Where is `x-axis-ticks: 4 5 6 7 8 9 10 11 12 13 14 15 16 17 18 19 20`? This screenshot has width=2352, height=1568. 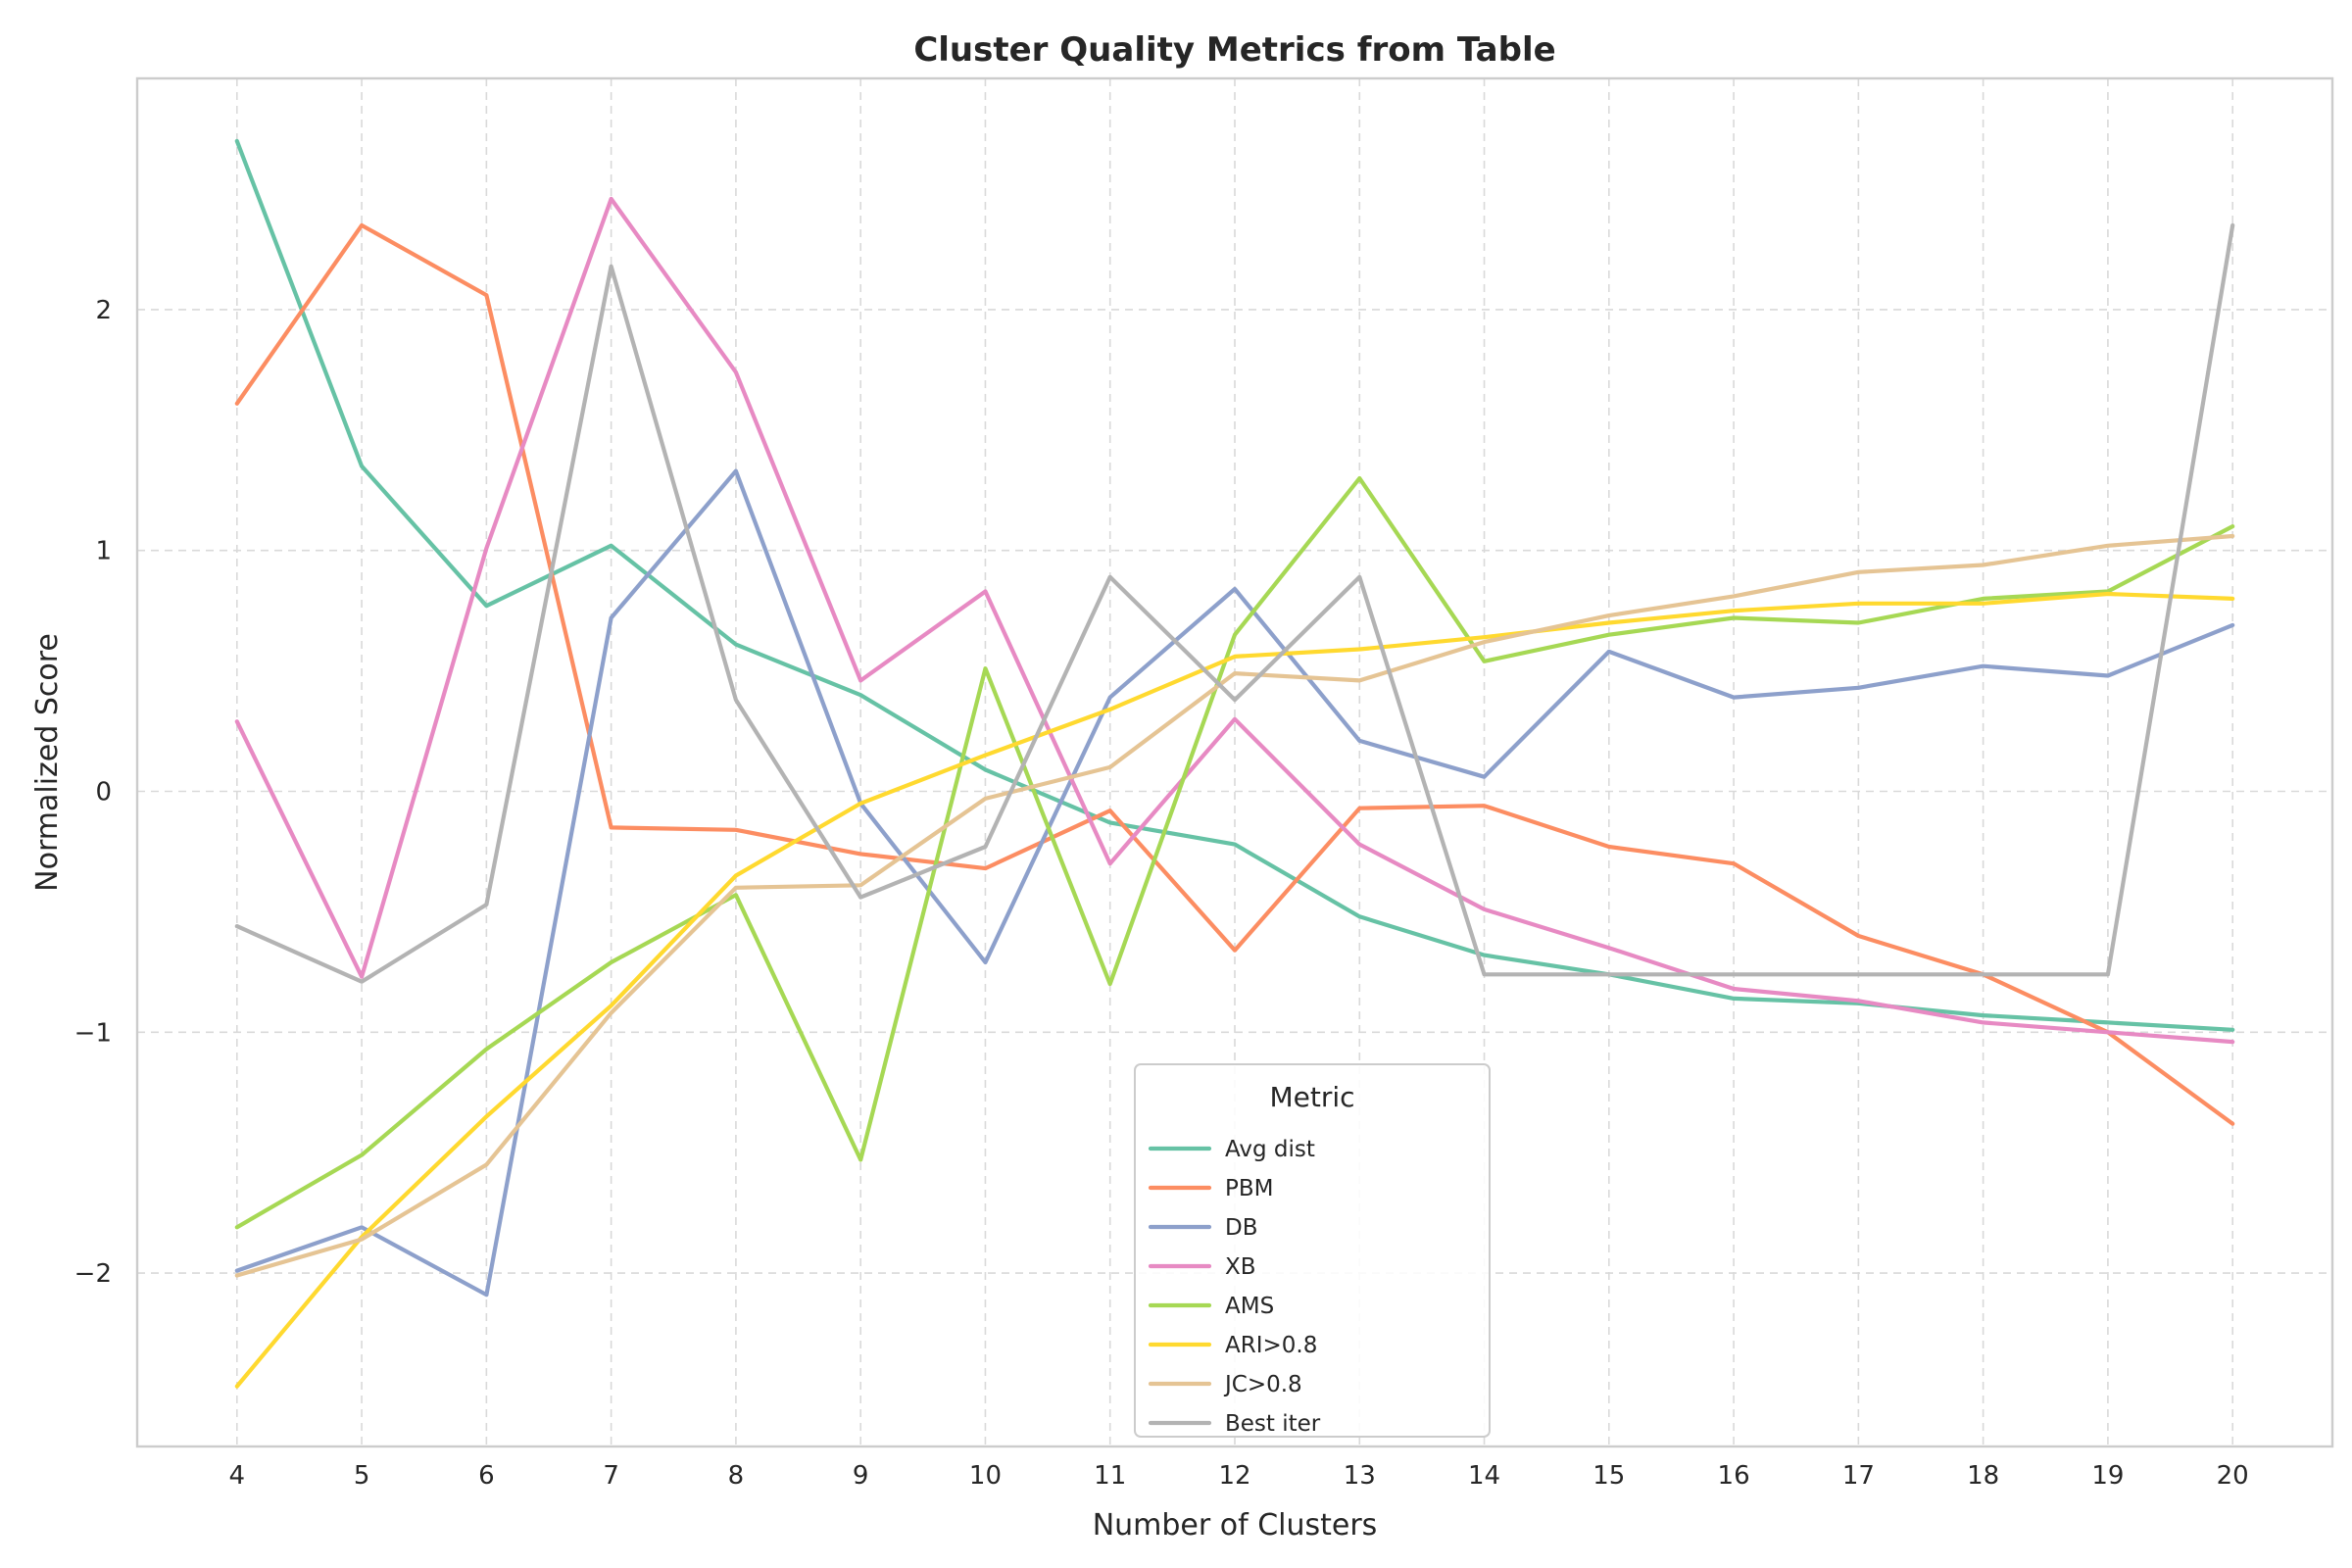
x-axis-ticks: 4 5 6 7 8 9 10 11 12 13 14 15 16 17 18 19 20 is located at coordinates (1239, 1476).